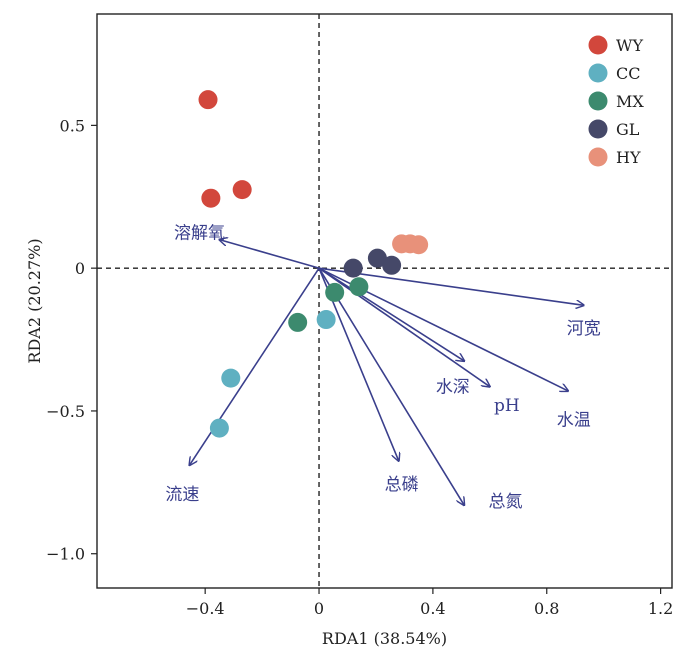  I want to click on x-tick-label: 0.4, so click(432, 608).